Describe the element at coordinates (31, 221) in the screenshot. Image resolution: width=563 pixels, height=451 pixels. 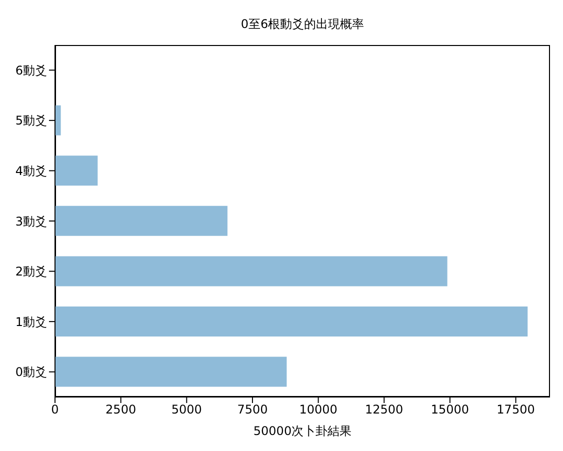
I see `y-tick-label: 3動爻` at that location.